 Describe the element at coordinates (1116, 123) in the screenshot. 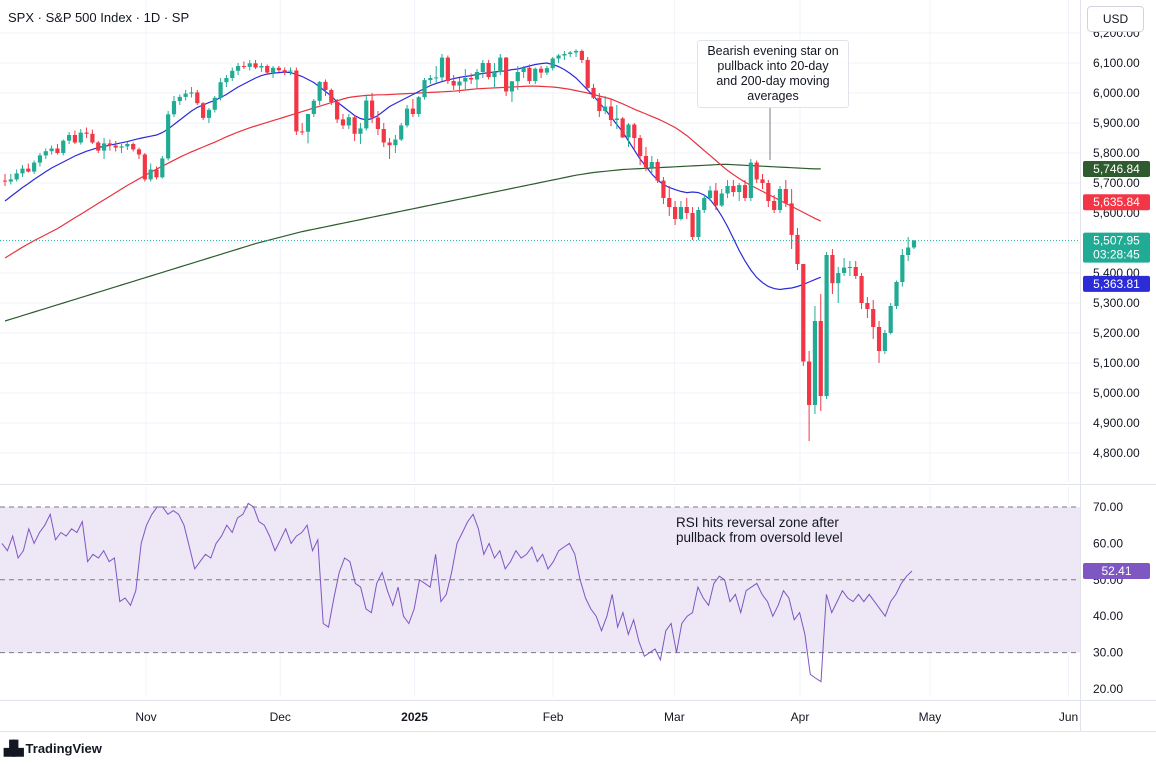

I see `price-axis-label: 5,900.00` at that location.